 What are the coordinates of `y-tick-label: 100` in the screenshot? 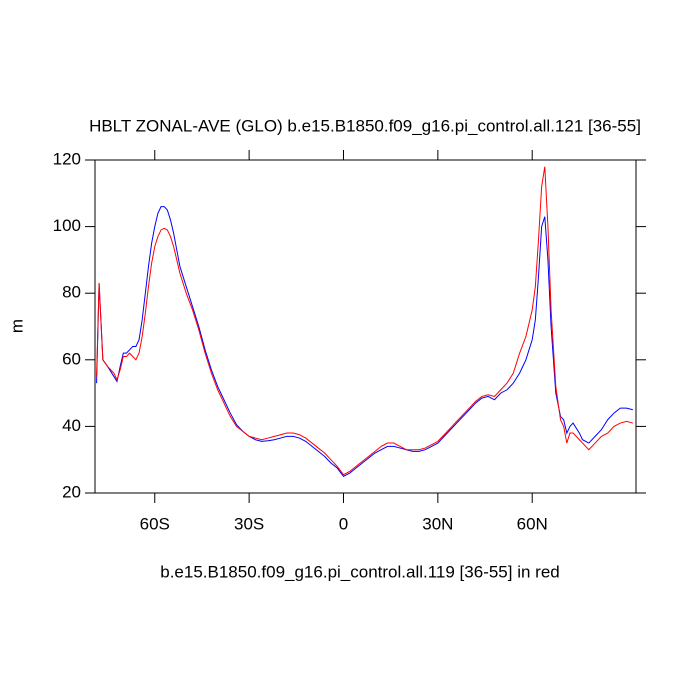 It's located at (67, 225).